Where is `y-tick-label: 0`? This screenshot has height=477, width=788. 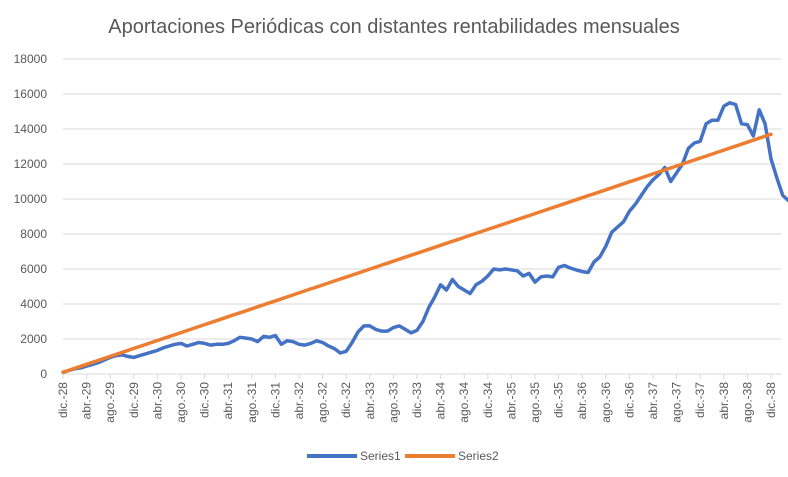
y-tick-label: 0 is located at coordinates (43, 374).